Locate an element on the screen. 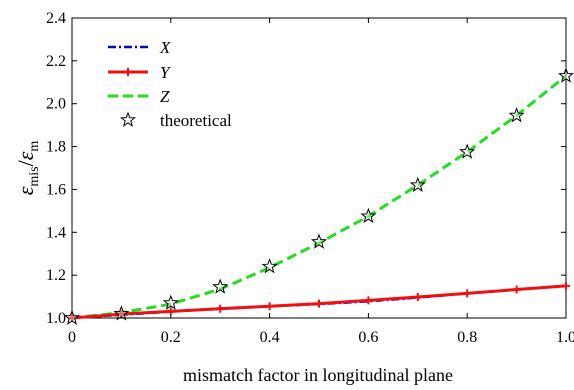 The image size is (574, 390). legend-swatch-y-marker is located at coordinates (128, 72).